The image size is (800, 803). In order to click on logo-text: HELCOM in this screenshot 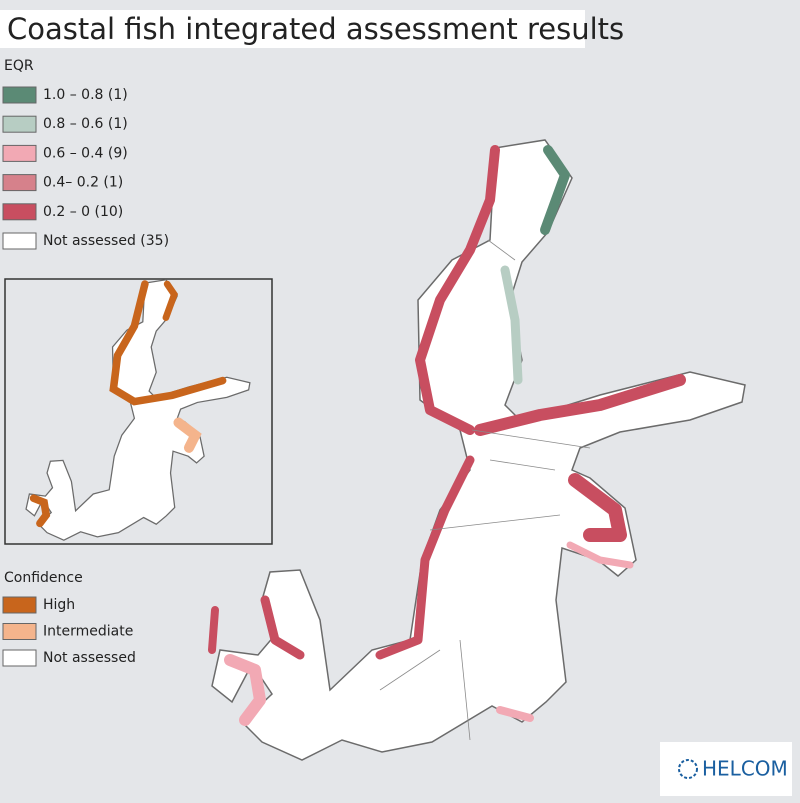, I will do `click(745, 769)`.